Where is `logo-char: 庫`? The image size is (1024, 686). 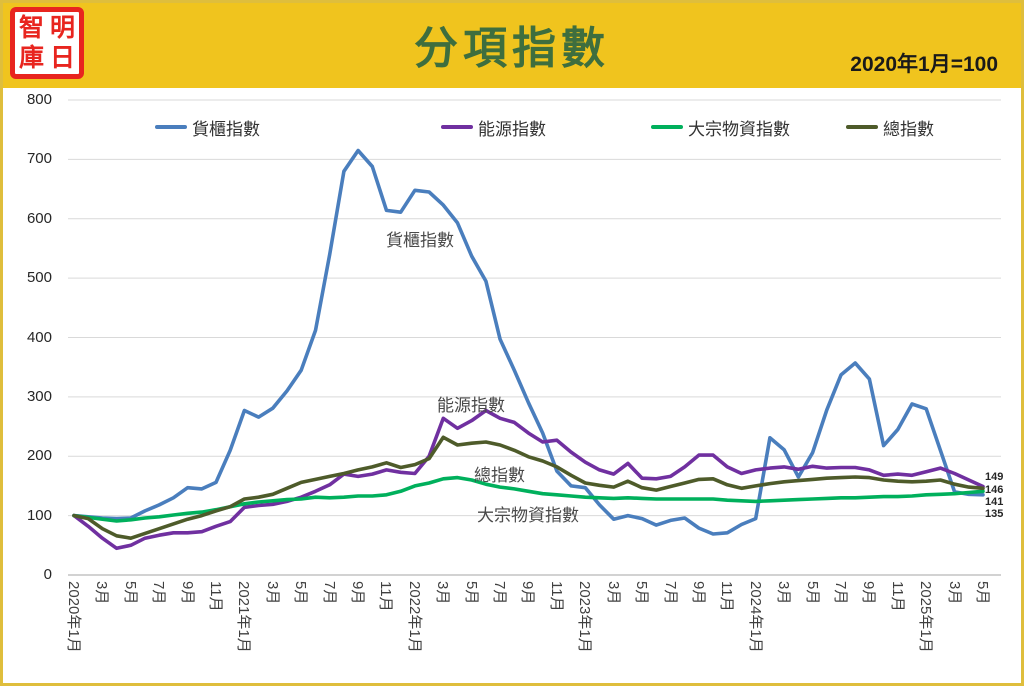
logo-char: 庫 is located at coordinates (31, 57).